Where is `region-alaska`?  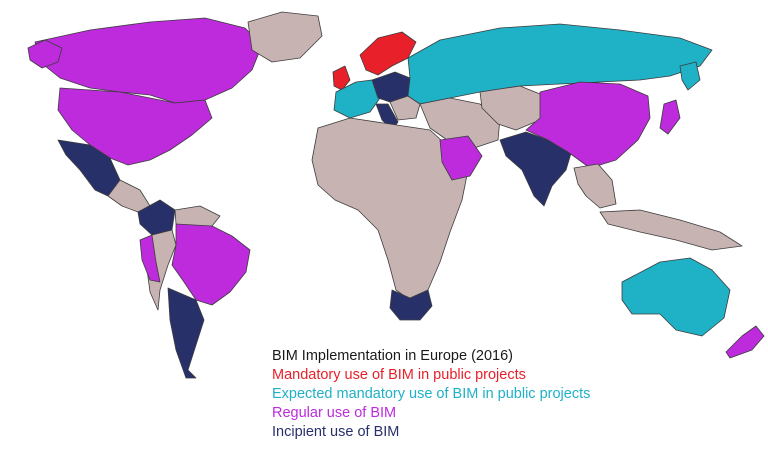 region-alaska is located at coordinates (45, 54).